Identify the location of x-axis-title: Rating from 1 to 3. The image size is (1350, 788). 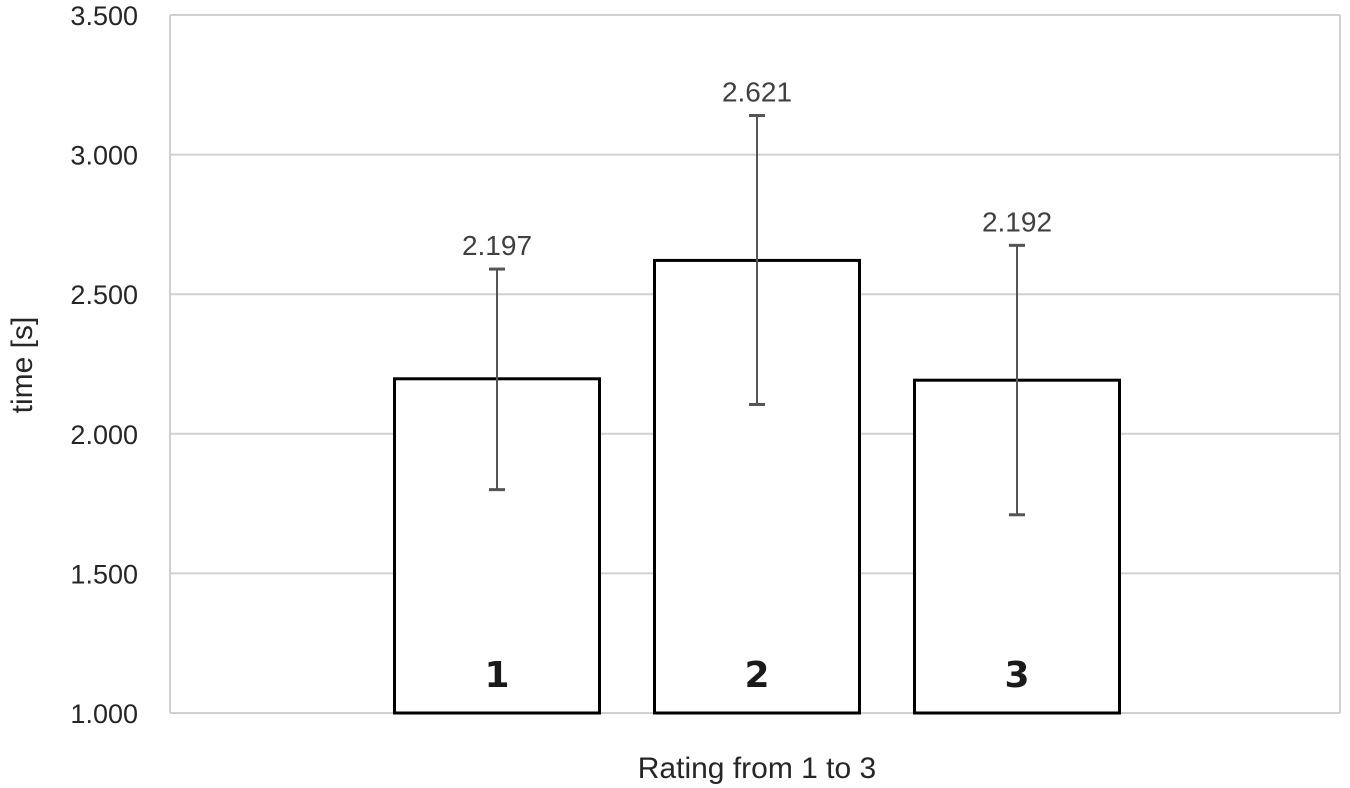
(757, 768).